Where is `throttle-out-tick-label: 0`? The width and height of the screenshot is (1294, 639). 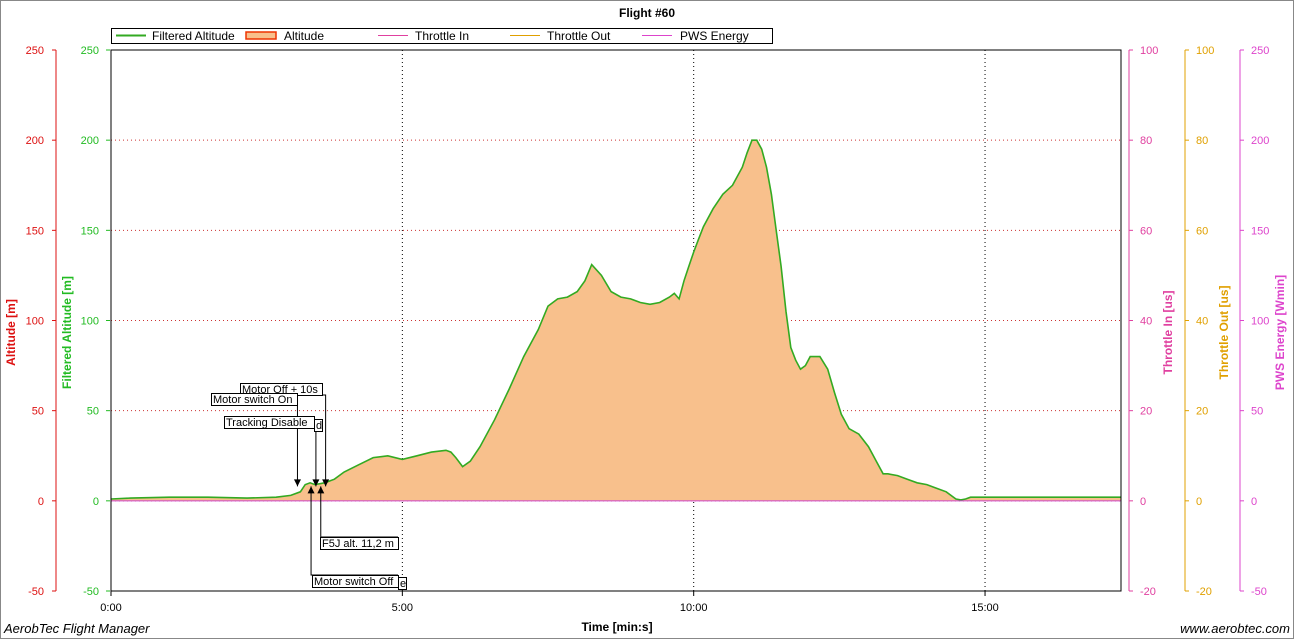
throttle-out-tick-label: 0 is located at coordinates (1199, 502).